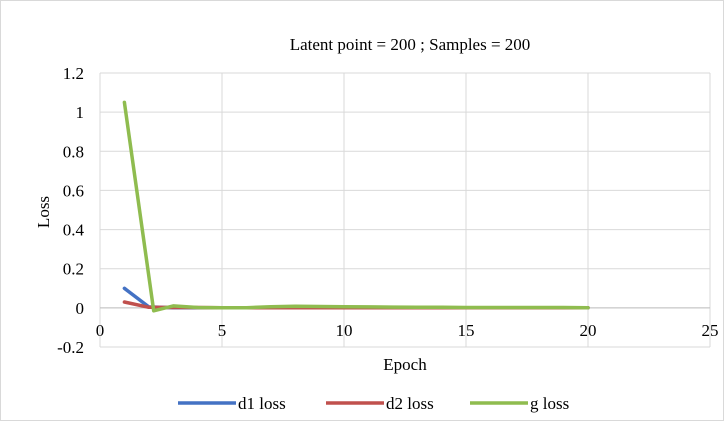 This screenshot has height=421, width=724. What do you see at coordinates (344, 330) in the screenshot?
I see `x-tick-label: 10` at bounding box center [344, 330].